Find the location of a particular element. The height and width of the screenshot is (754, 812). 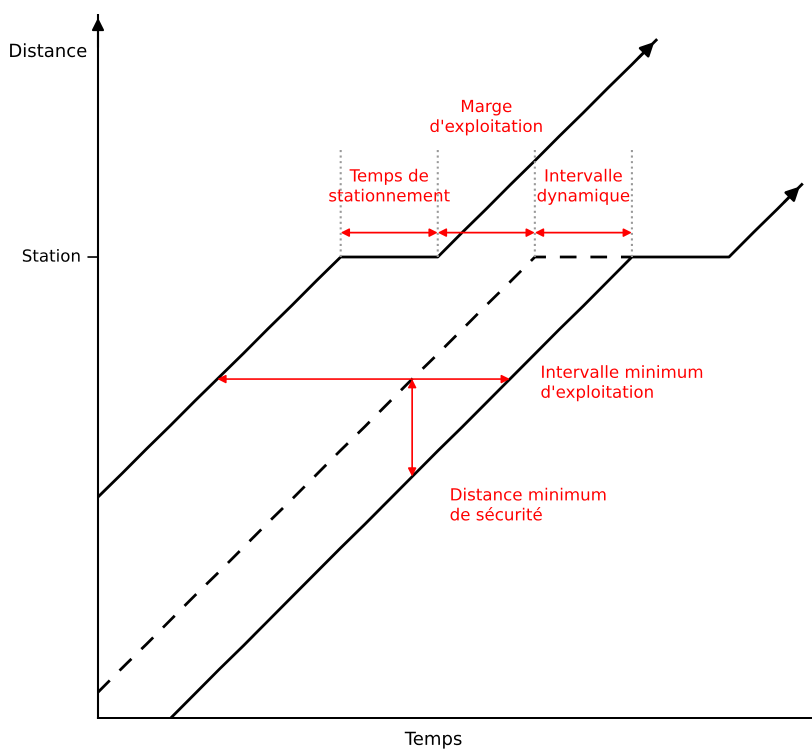

annotation: Distance minimum de sécurité is located at coordinates (528, 504).